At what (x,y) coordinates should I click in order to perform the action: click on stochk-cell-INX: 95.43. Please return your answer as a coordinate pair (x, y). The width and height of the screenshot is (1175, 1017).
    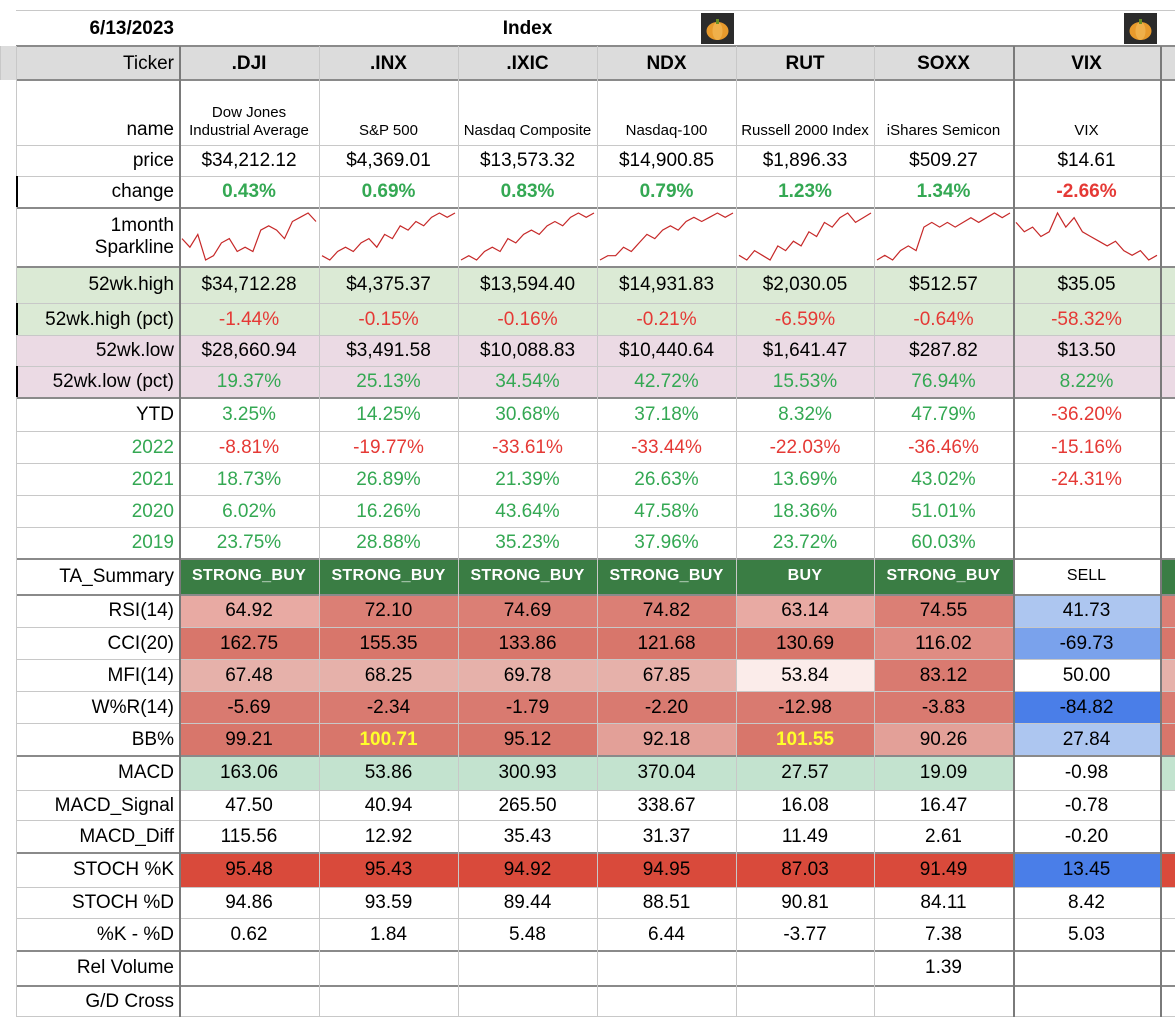
    Looking at the image, I should click on (388, 869).